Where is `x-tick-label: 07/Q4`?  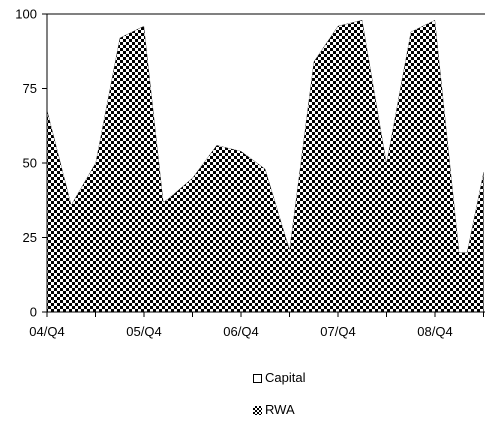
x-tick-label: 07/Q4 is located at coordinates (337, 331).